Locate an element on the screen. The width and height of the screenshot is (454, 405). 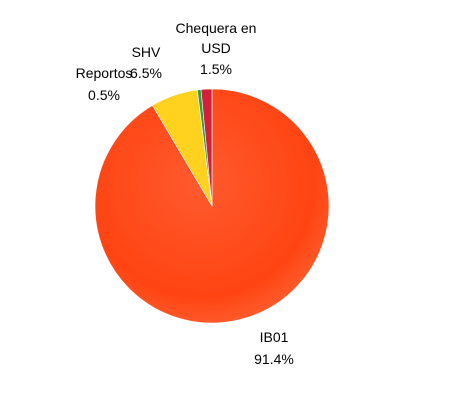
label-ib01-name: IB01 is located at coordinates (274, 337).